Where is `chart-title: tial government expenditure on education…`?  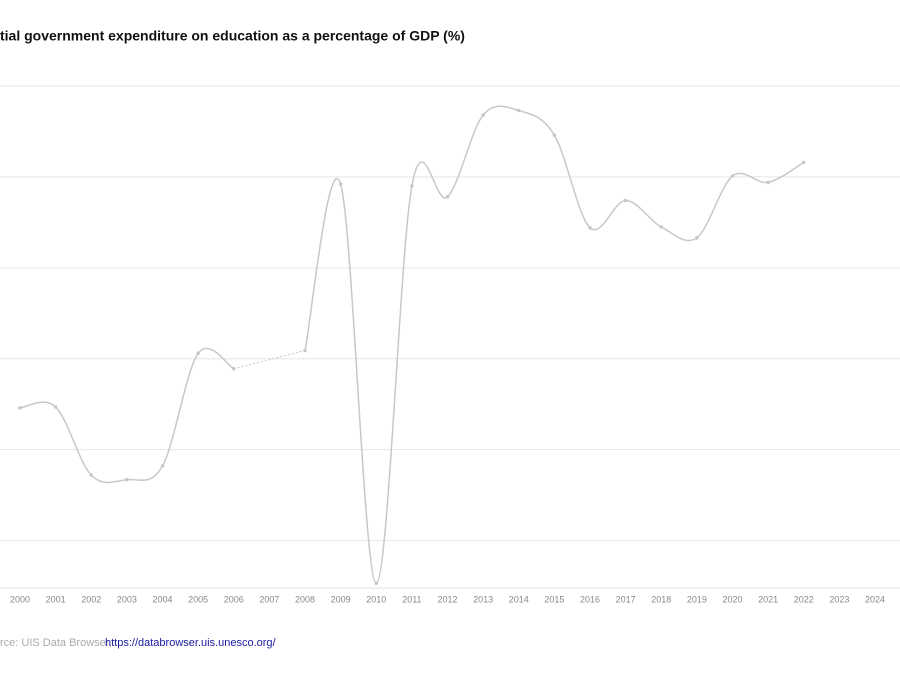
chart-title: tial government expenditure on education… is located at coordinates (232, 36).